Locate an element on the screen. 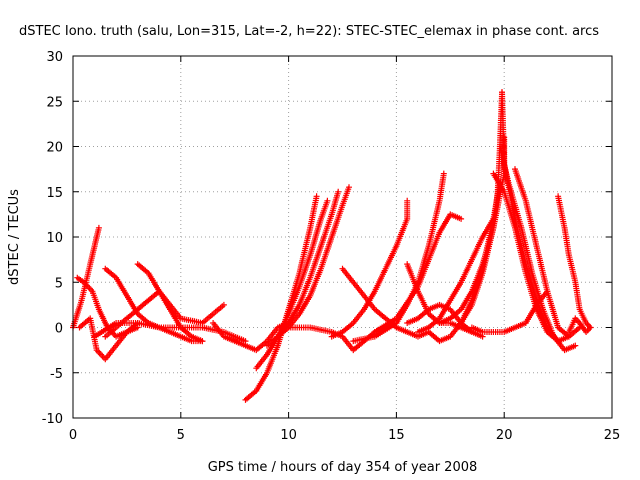 Image resolution: width=640 pixels, height=480 pixels. series-15-points is located at coordinates (369, 268).